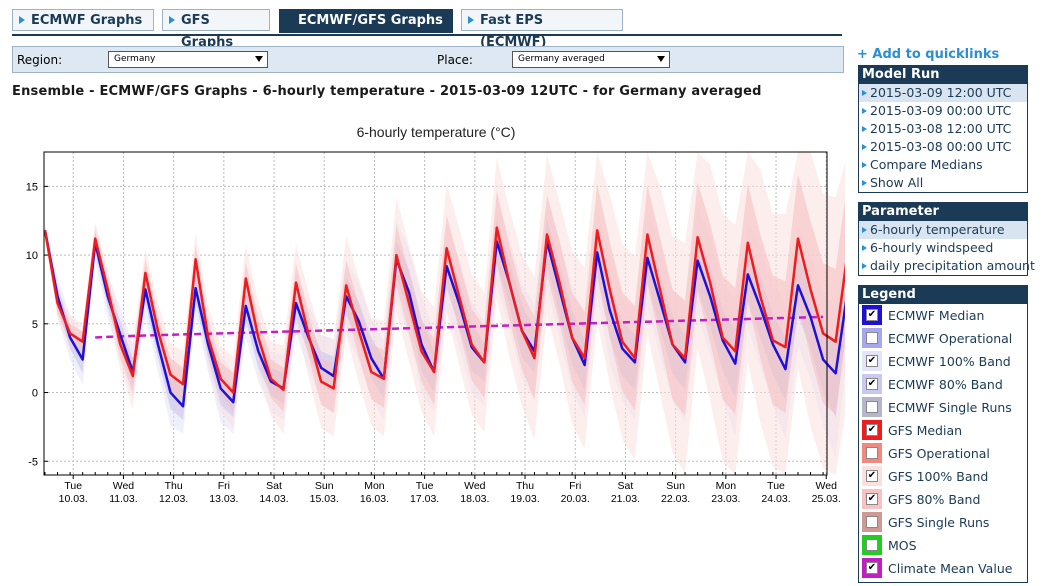 The width and height of the screenshot is (1050, 586). I want to click on legend-item-climate-mean-value: ✔ Climate Mean Value, so click(943, 568).